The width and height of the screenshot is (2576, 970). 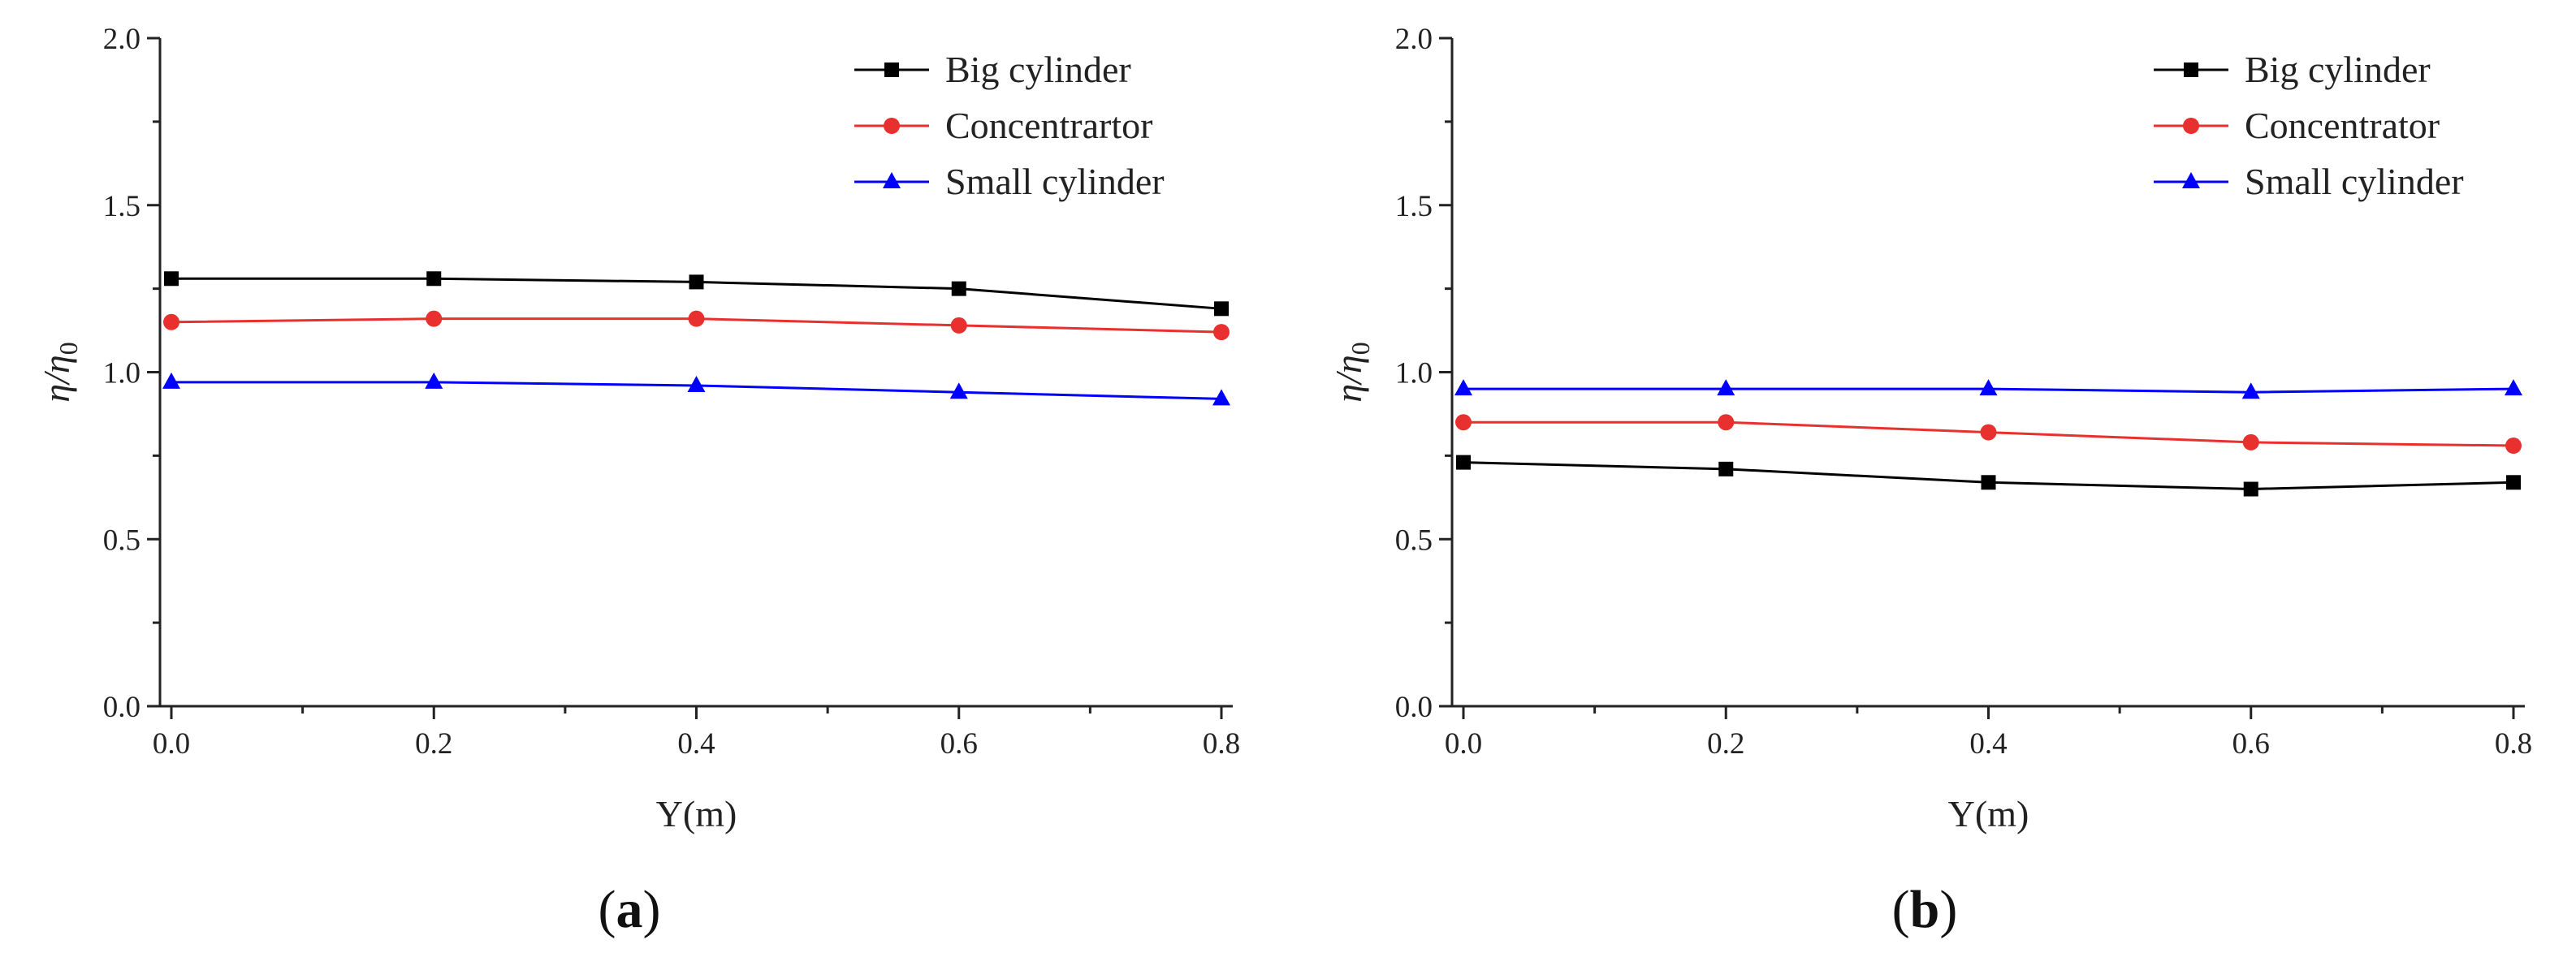 I want to click on panel-label-letter: b, so click(x=1925, y=909).